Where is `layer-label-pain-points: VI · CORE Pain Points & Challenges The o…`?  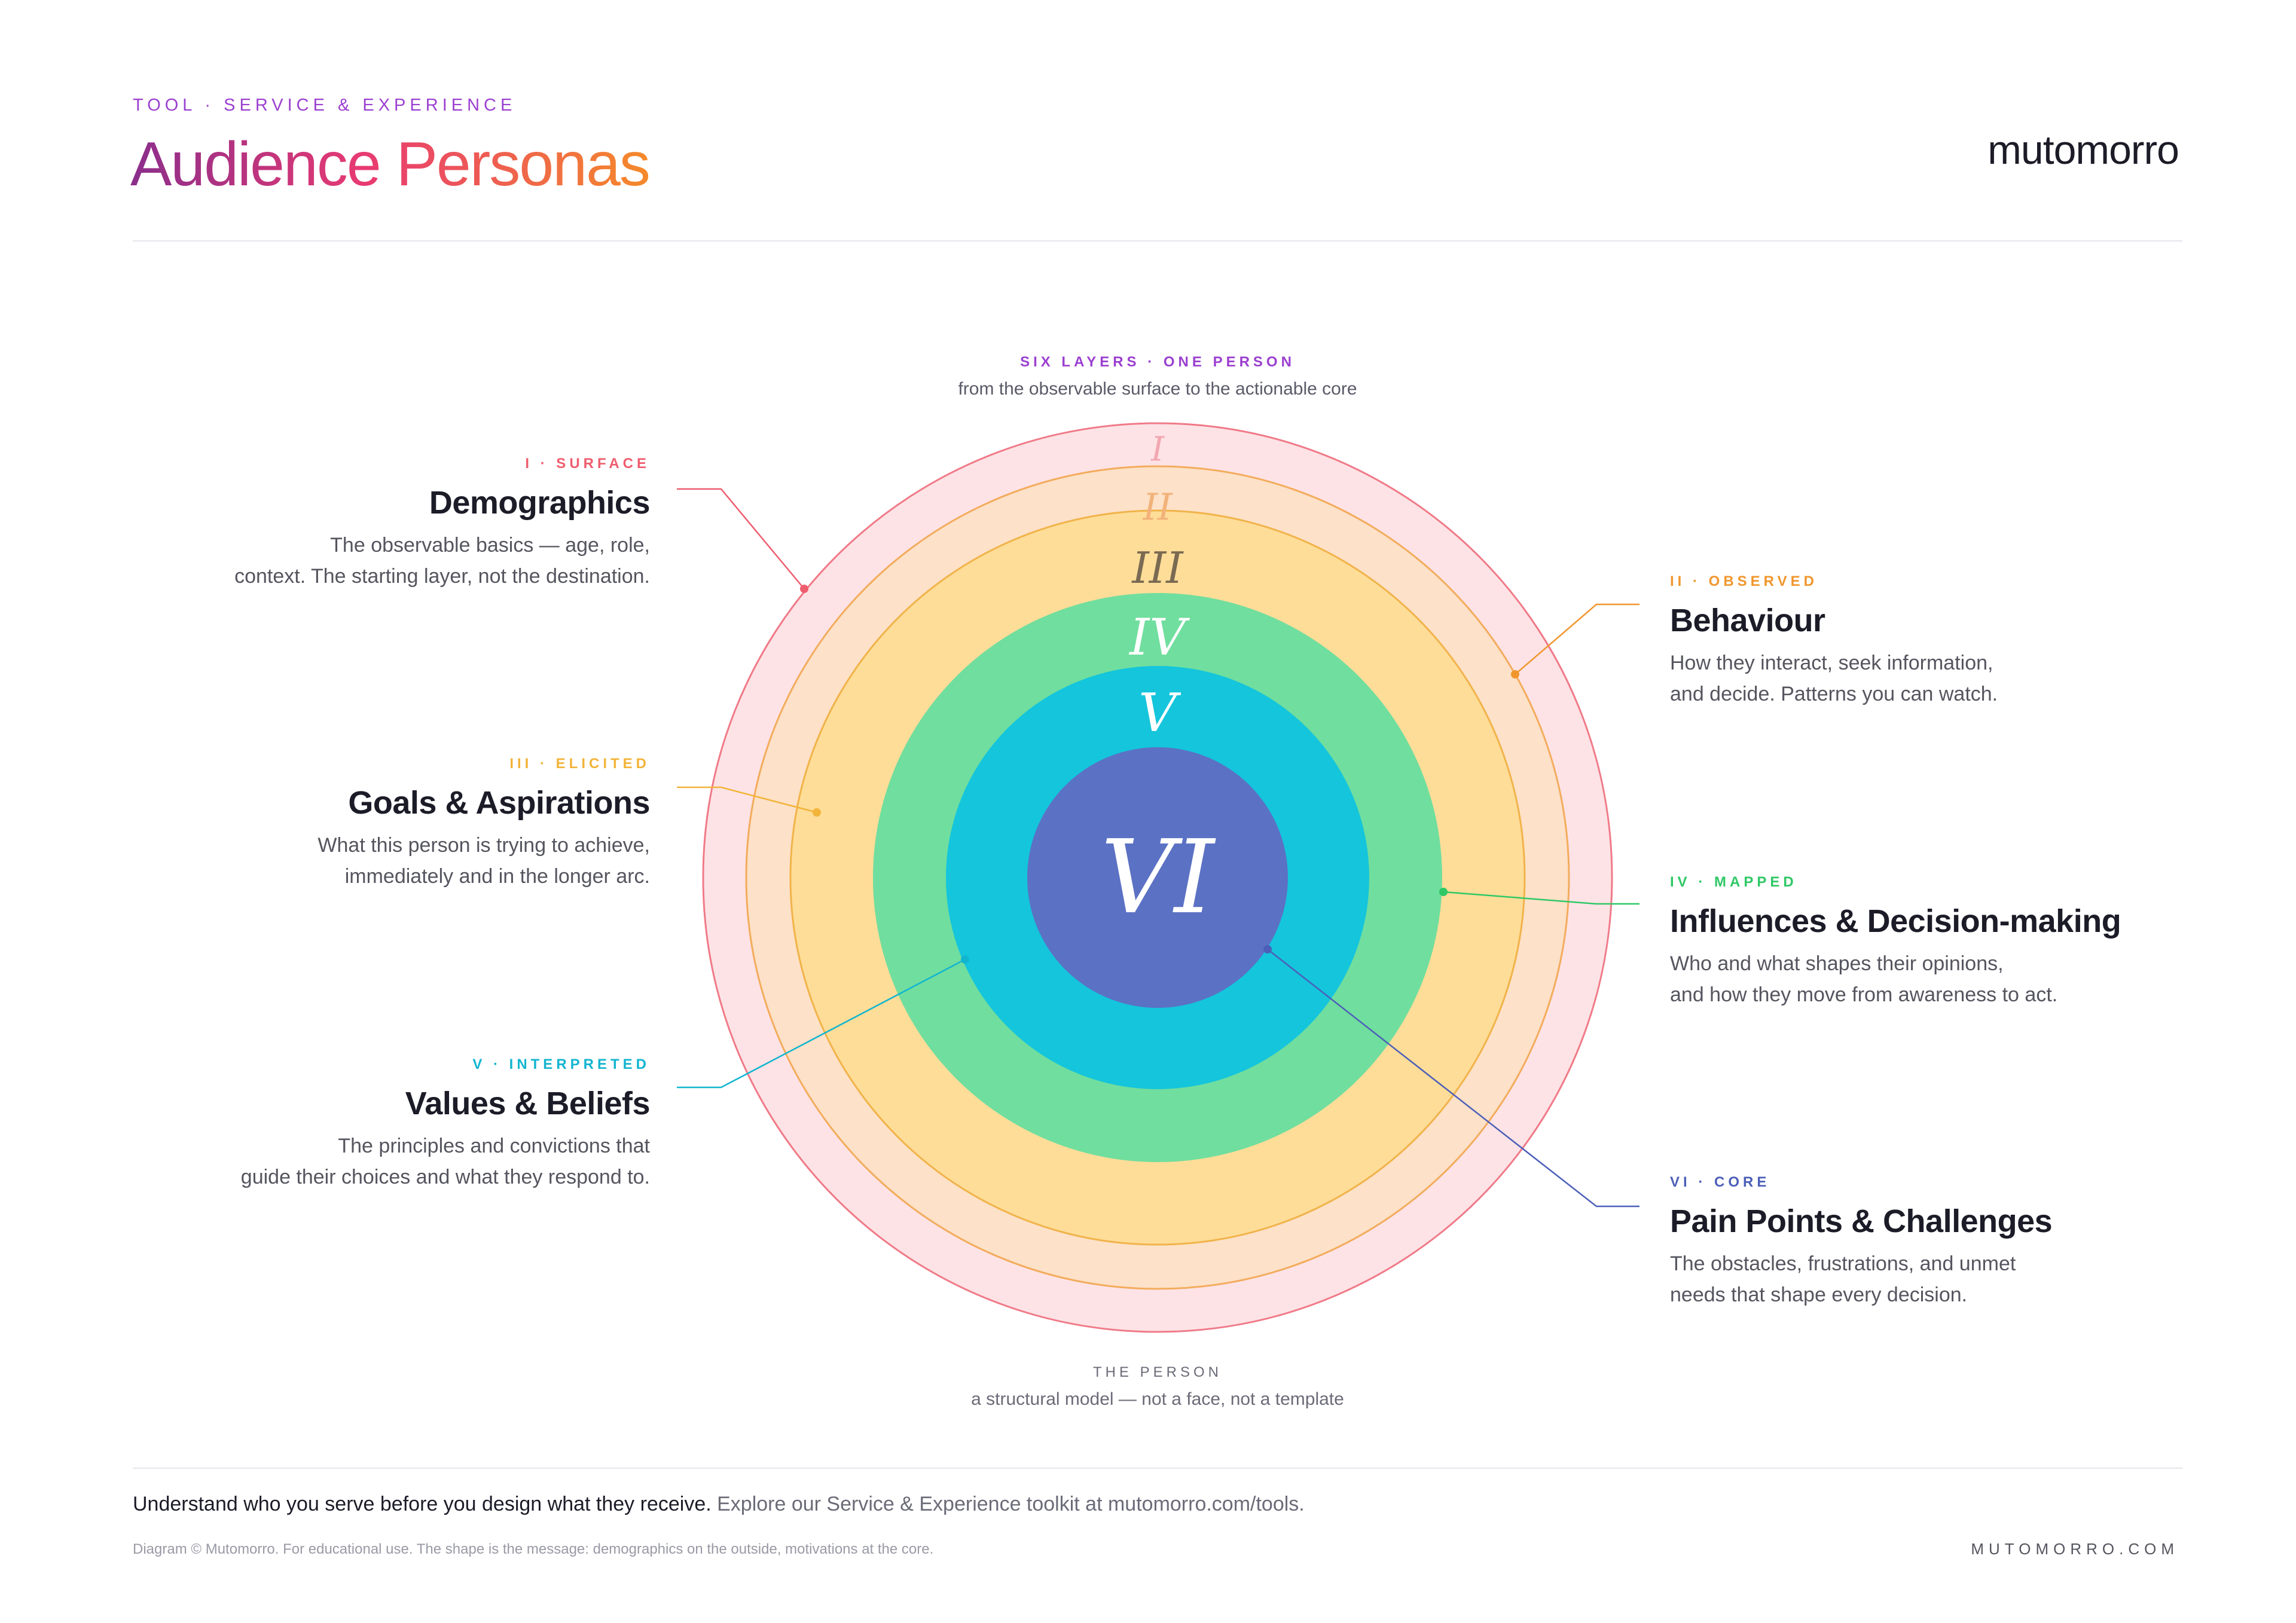 layer-label-pain-points: VI · CORE Pain Points & Challenges The o… is located at coordinates (1861, 1242).